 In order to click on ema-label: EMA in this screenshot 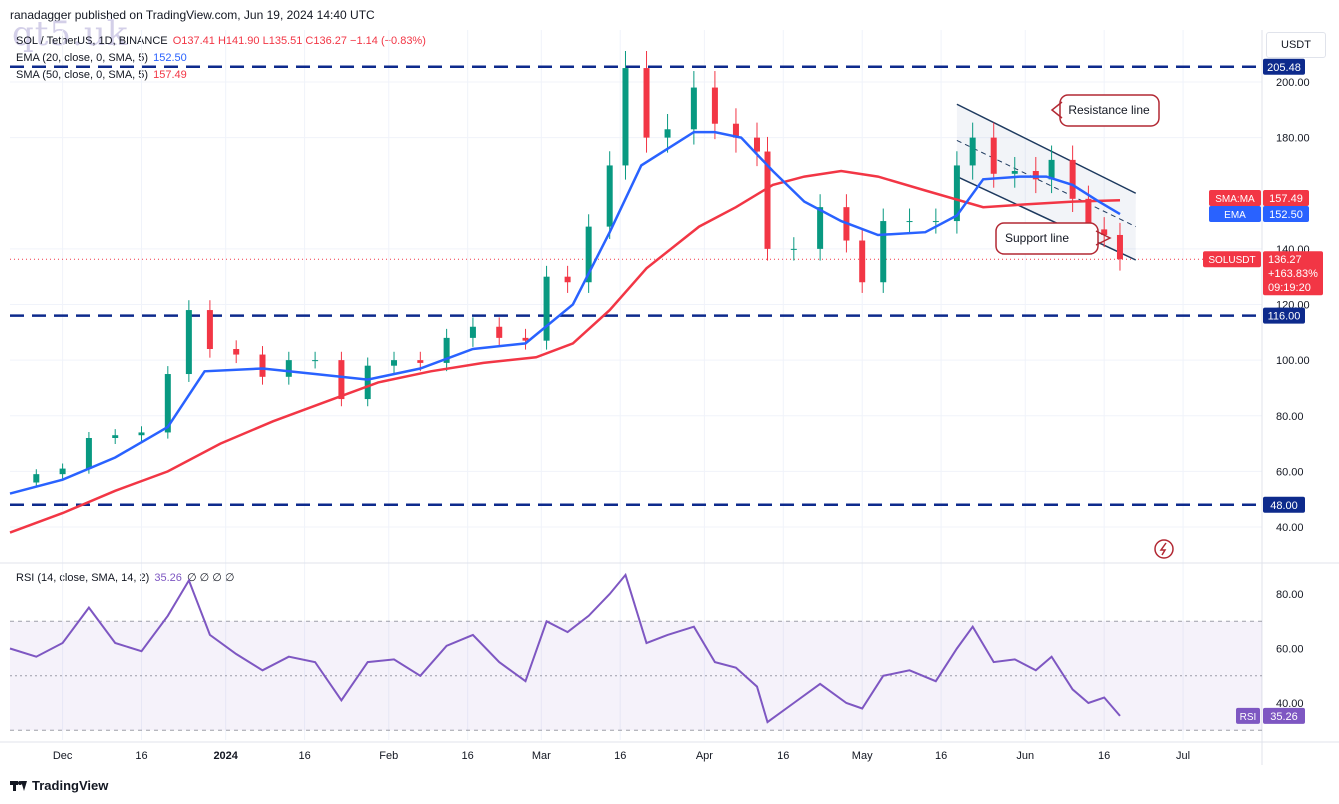, I will do `click(1235, 215)`.